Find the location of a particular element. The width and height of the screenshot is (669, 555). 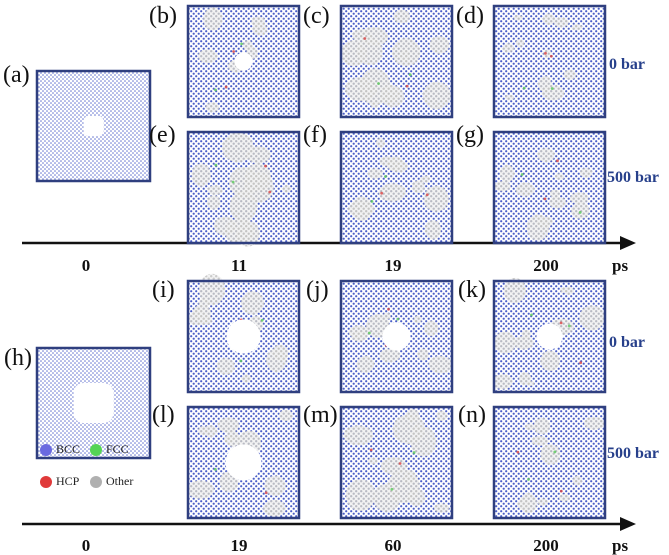

pressure-label-bottom-500bar: 500 bar is located at coordinates (633, 453).